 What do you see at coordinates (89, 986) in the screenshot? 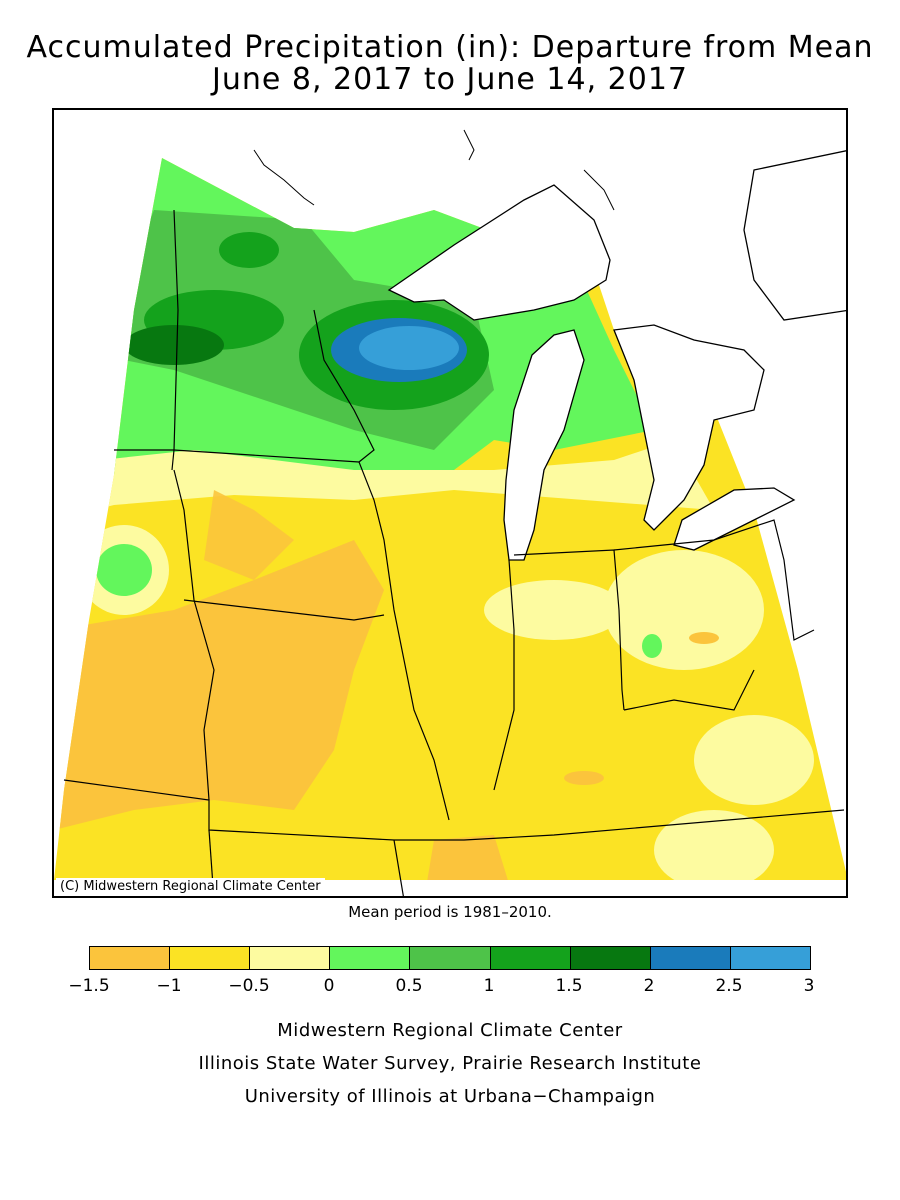
I see `legend-tick-label: −1.5` at bounding box center [89, 986].